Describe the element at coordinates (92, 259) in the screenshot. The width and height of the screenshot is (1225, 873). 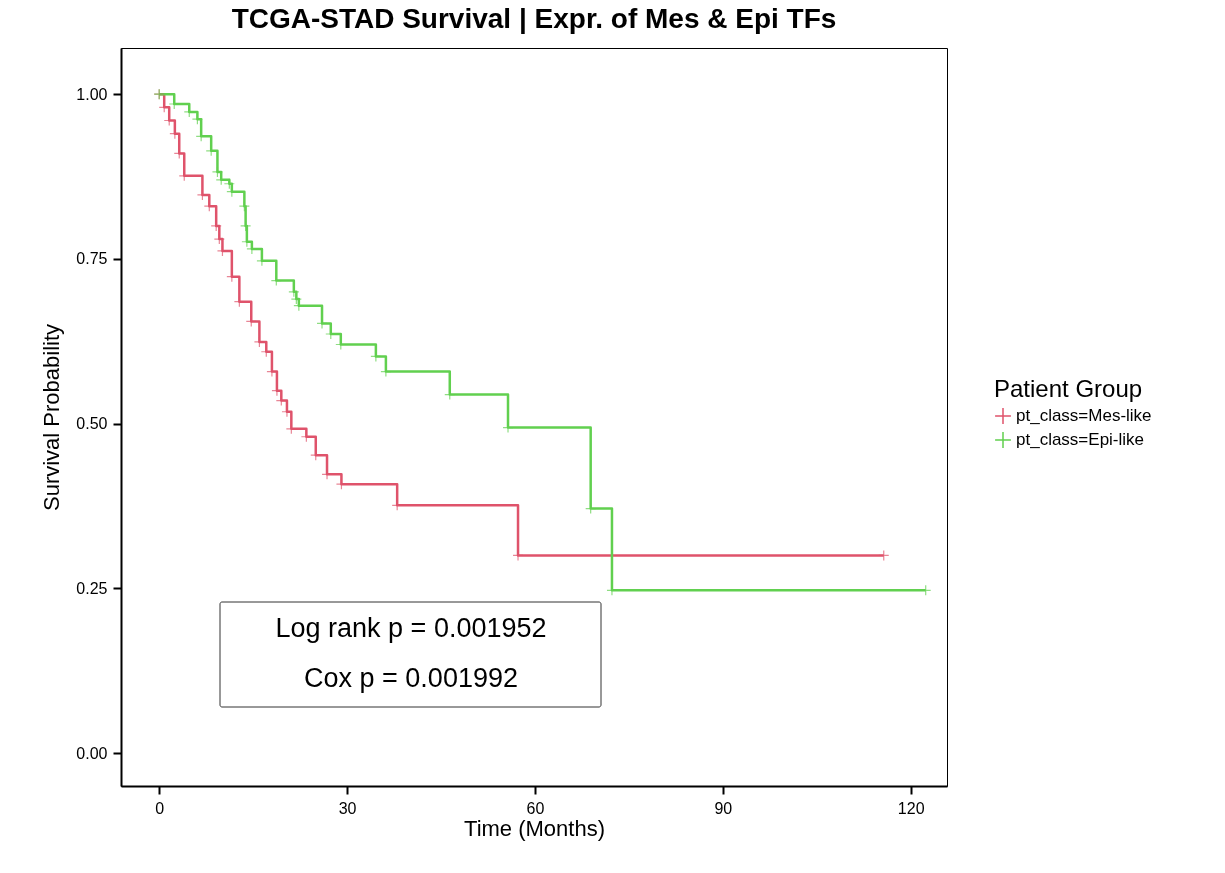
I see `y-tick-label: 0.75` at that location.